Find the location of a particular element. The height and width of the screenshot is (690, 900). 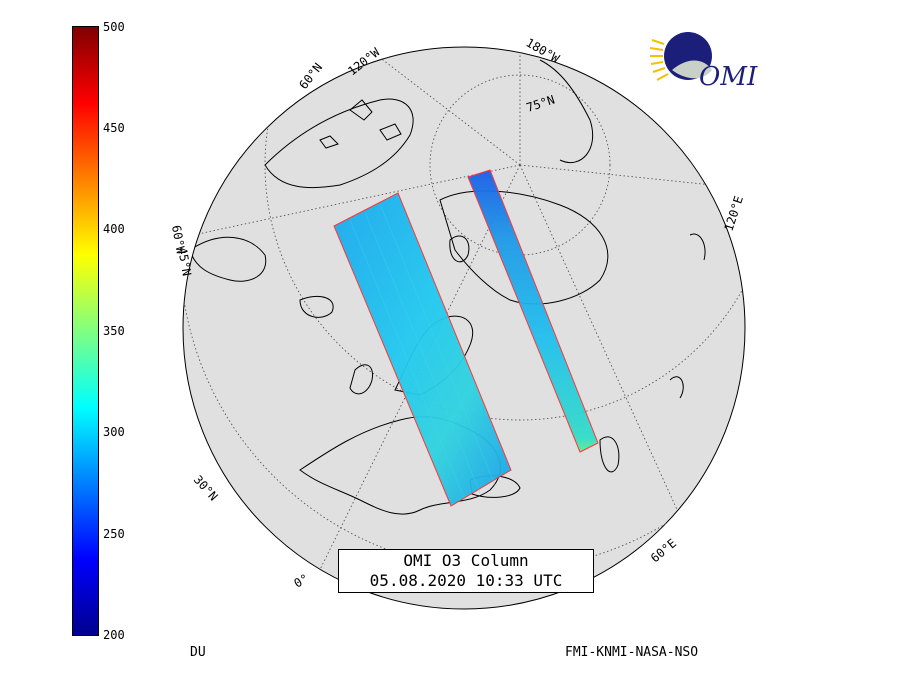

omi-swath-west is located at coordinates (422, 349).